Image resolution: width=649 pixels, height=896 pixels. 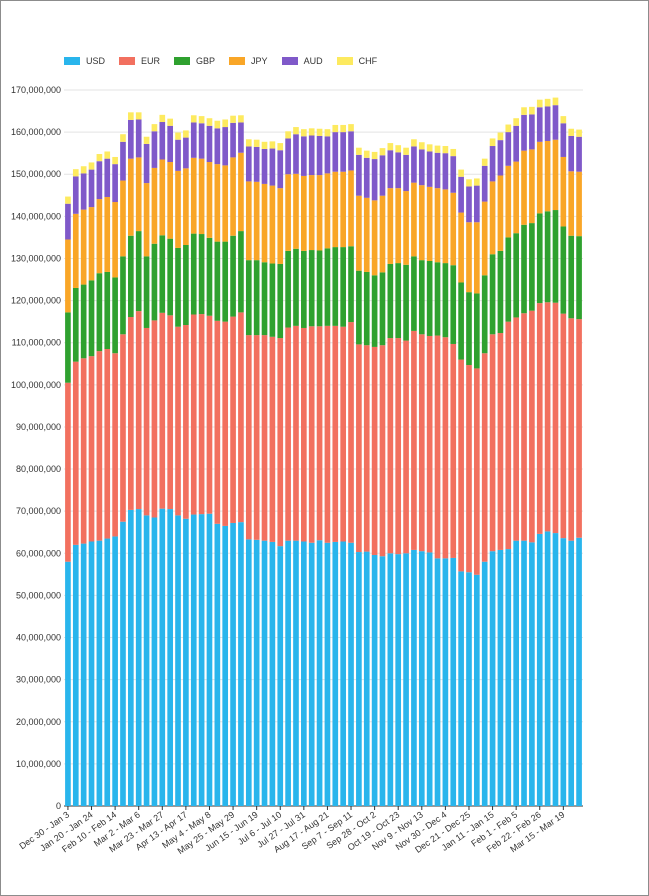 I want to click on legend-item-gbp: GBP, so click(x=194, y=61).